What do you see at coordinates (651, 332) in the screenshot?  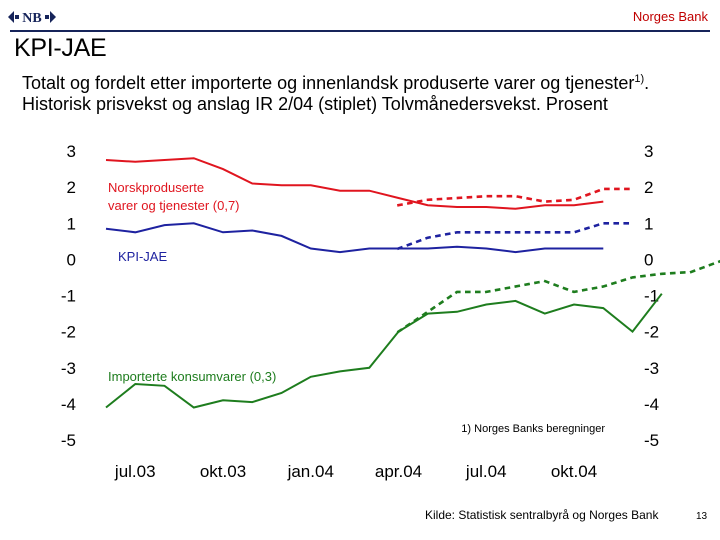 I see `y-tick-label-right: -2` at bounding box center [651, 332].